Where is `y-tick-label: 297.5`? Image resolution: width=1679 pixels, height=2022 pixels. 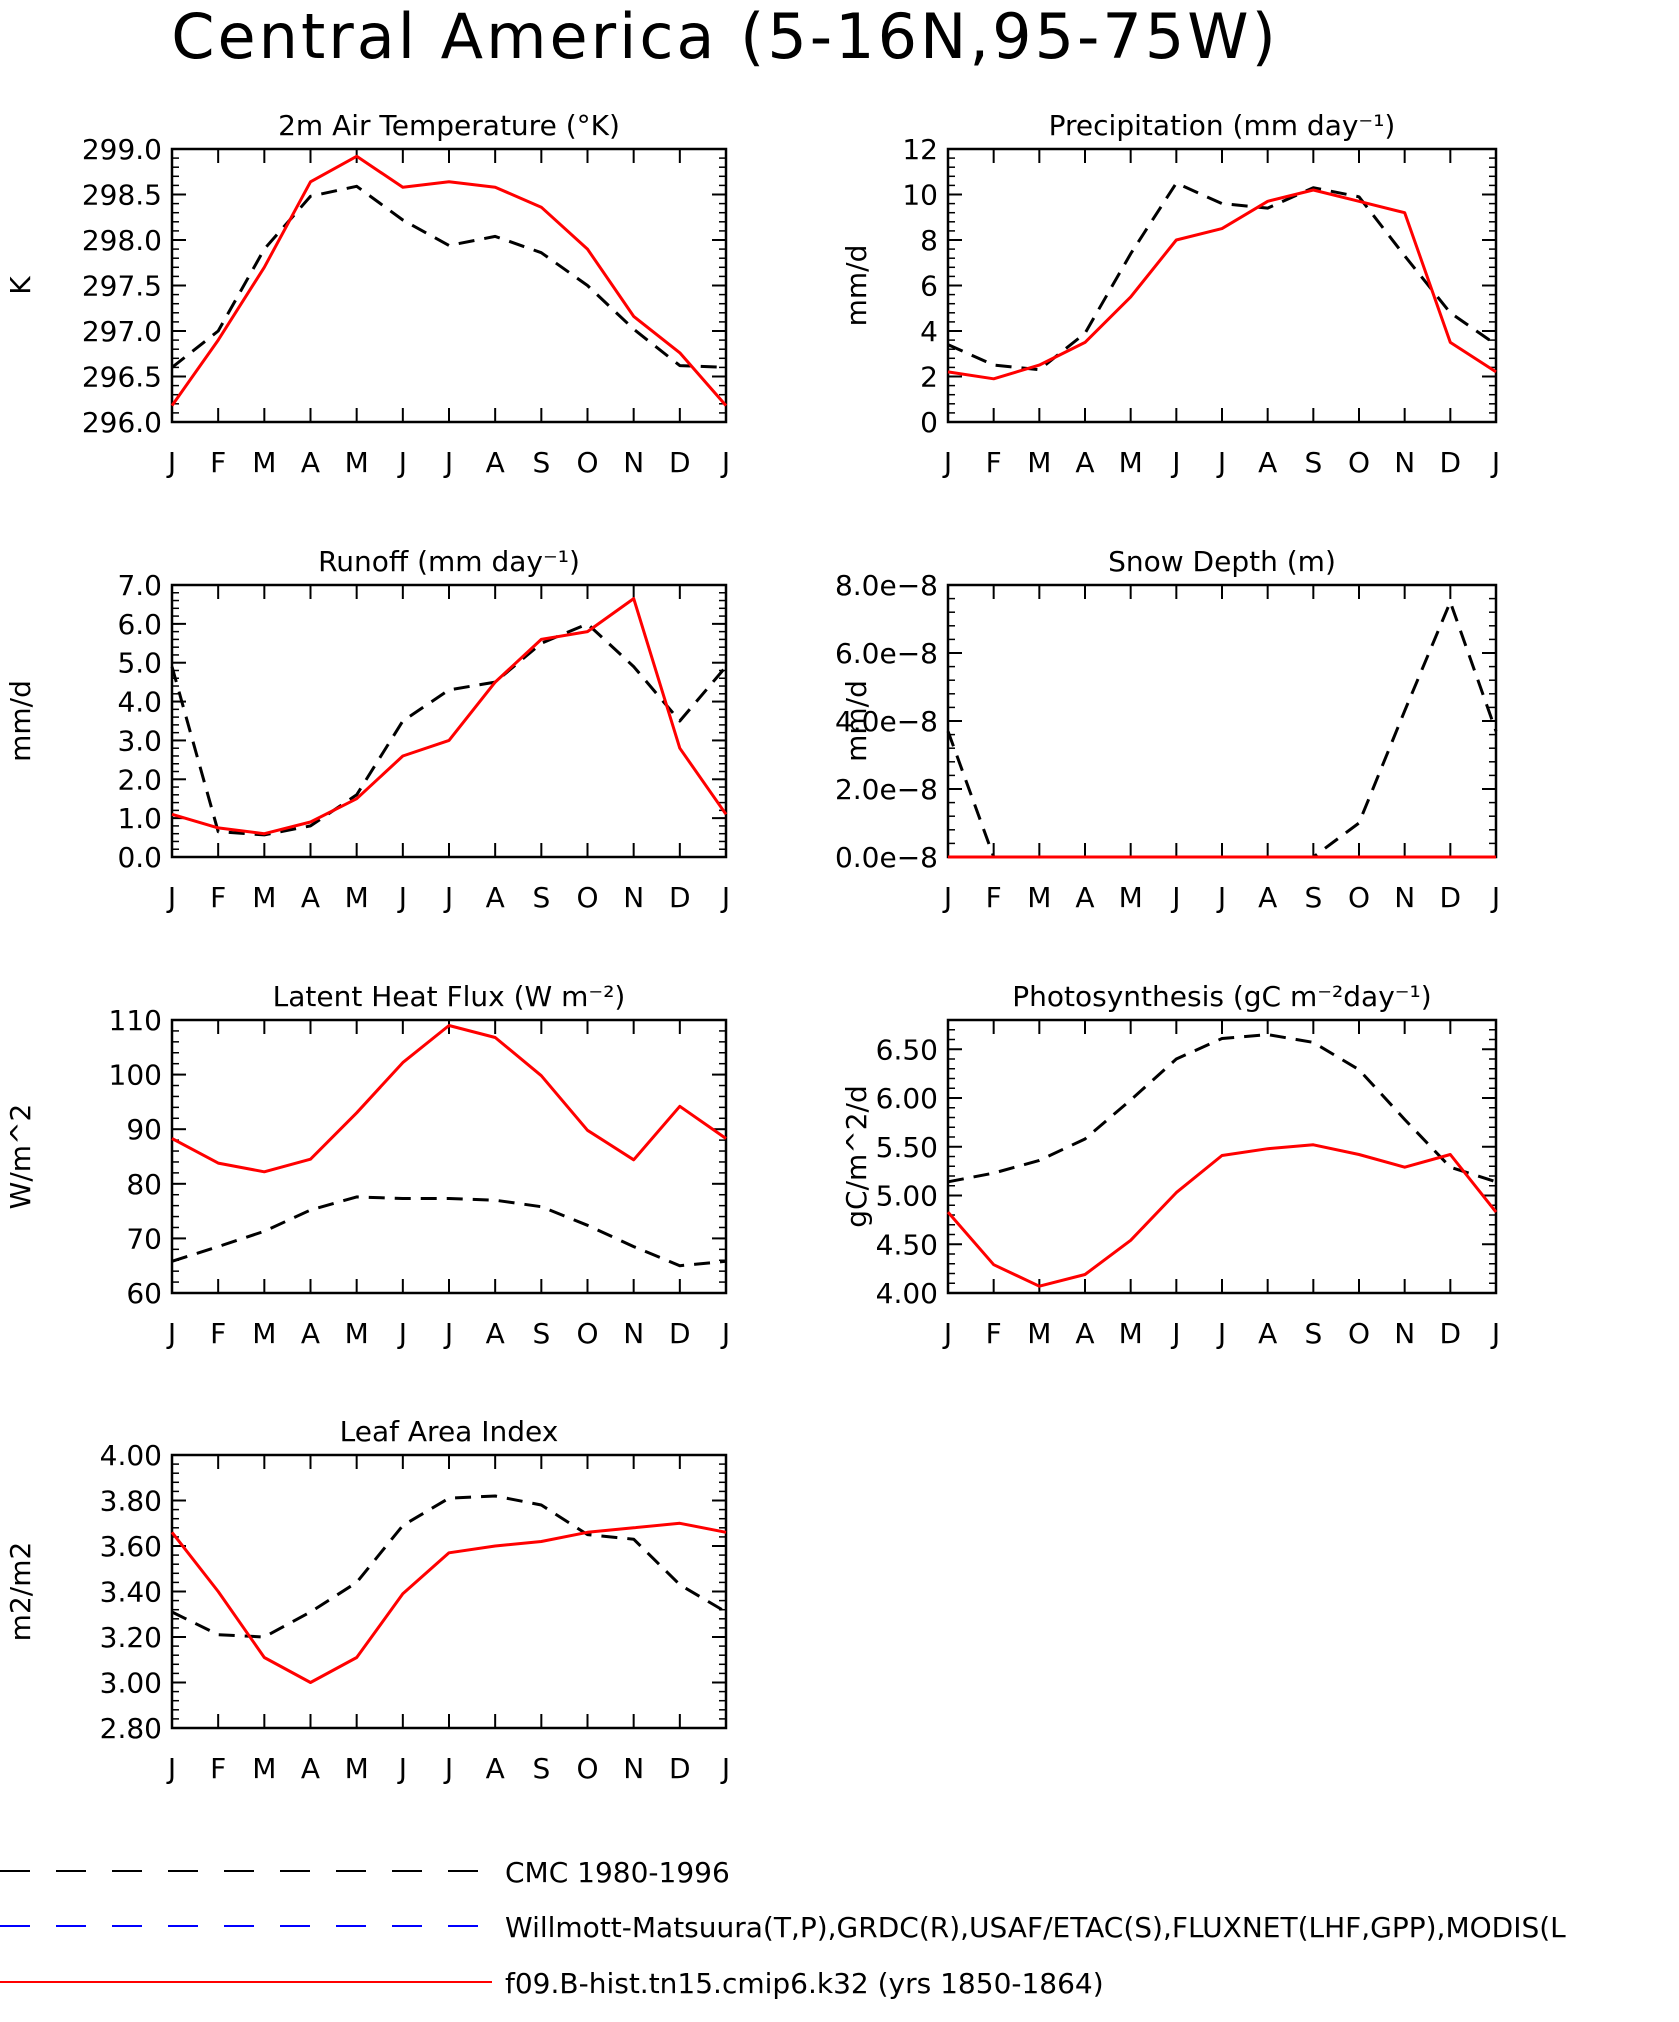
y-tick-label: 297.5 is located at coordinates (122, 286).